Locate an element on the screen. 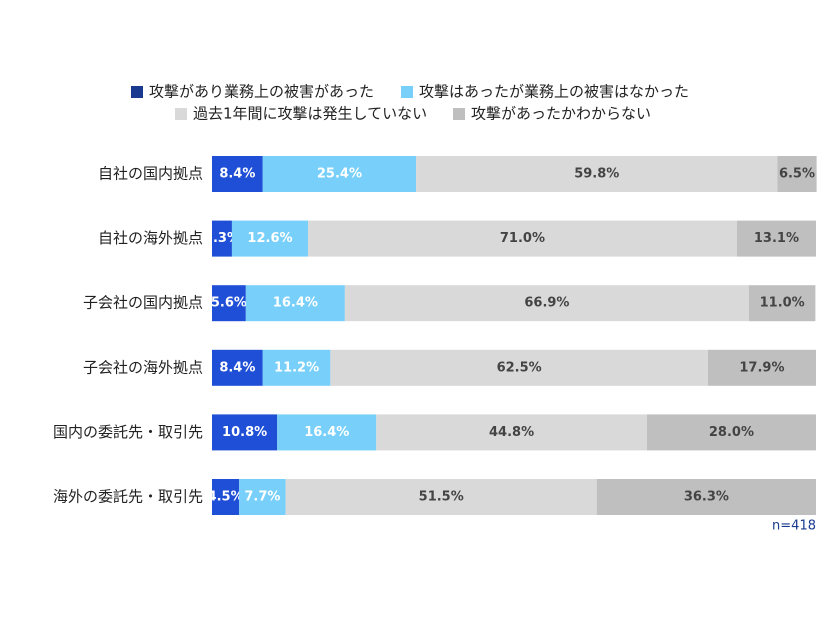 The height and width of the screenshot is (620, 826). value-label: 10.8% is located at coordinates (244, 432).